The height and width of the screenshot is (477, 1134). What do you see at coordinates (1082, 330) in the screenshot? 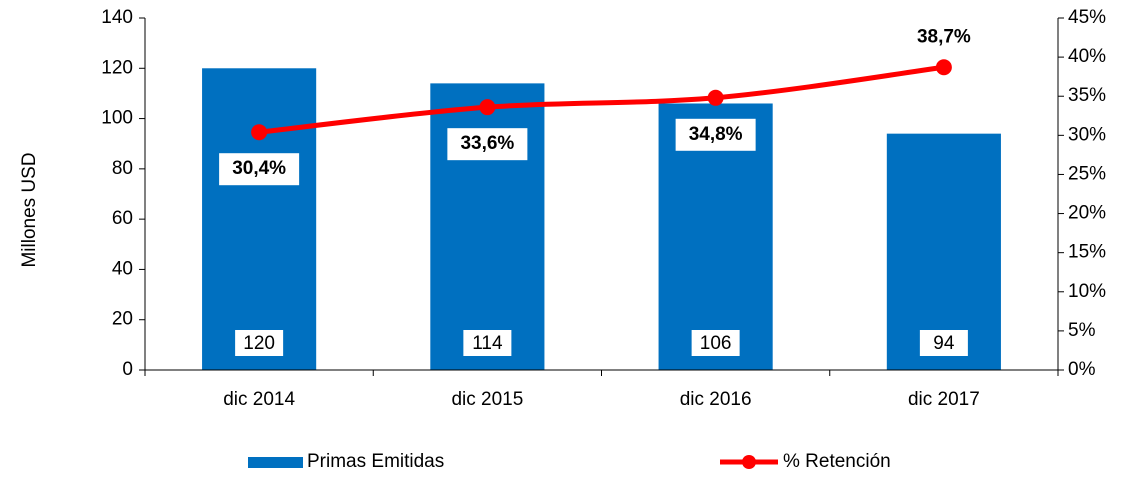
I see `y2-tick-label: 5%` at bounding box center [1082, 330].